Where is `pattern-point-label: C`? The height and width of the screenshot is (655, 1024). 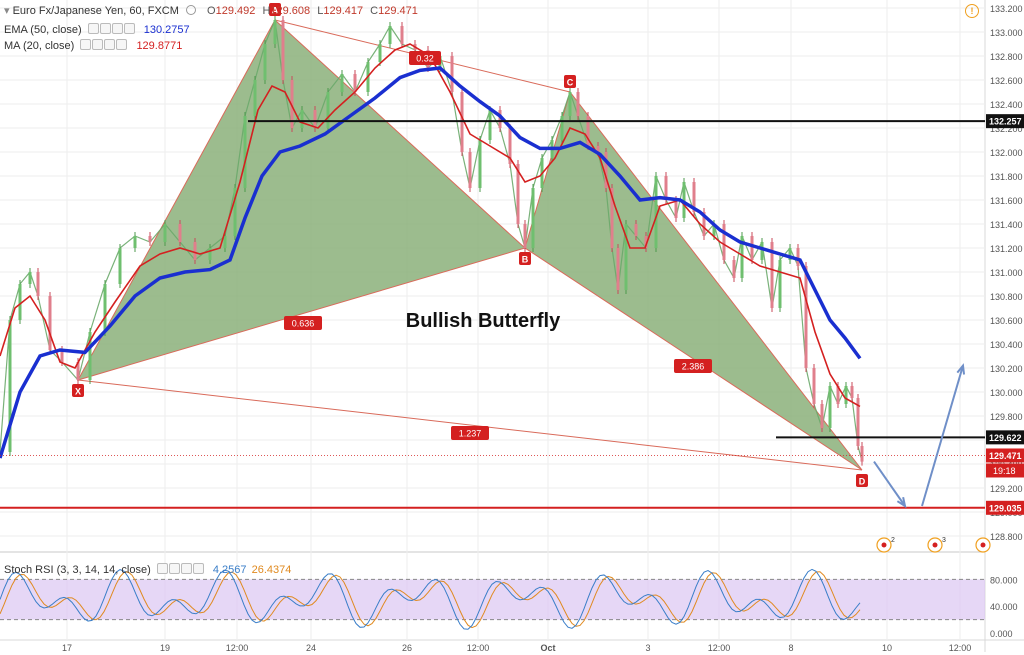 pattern-point-label: C is located at coordinates (570, 83).